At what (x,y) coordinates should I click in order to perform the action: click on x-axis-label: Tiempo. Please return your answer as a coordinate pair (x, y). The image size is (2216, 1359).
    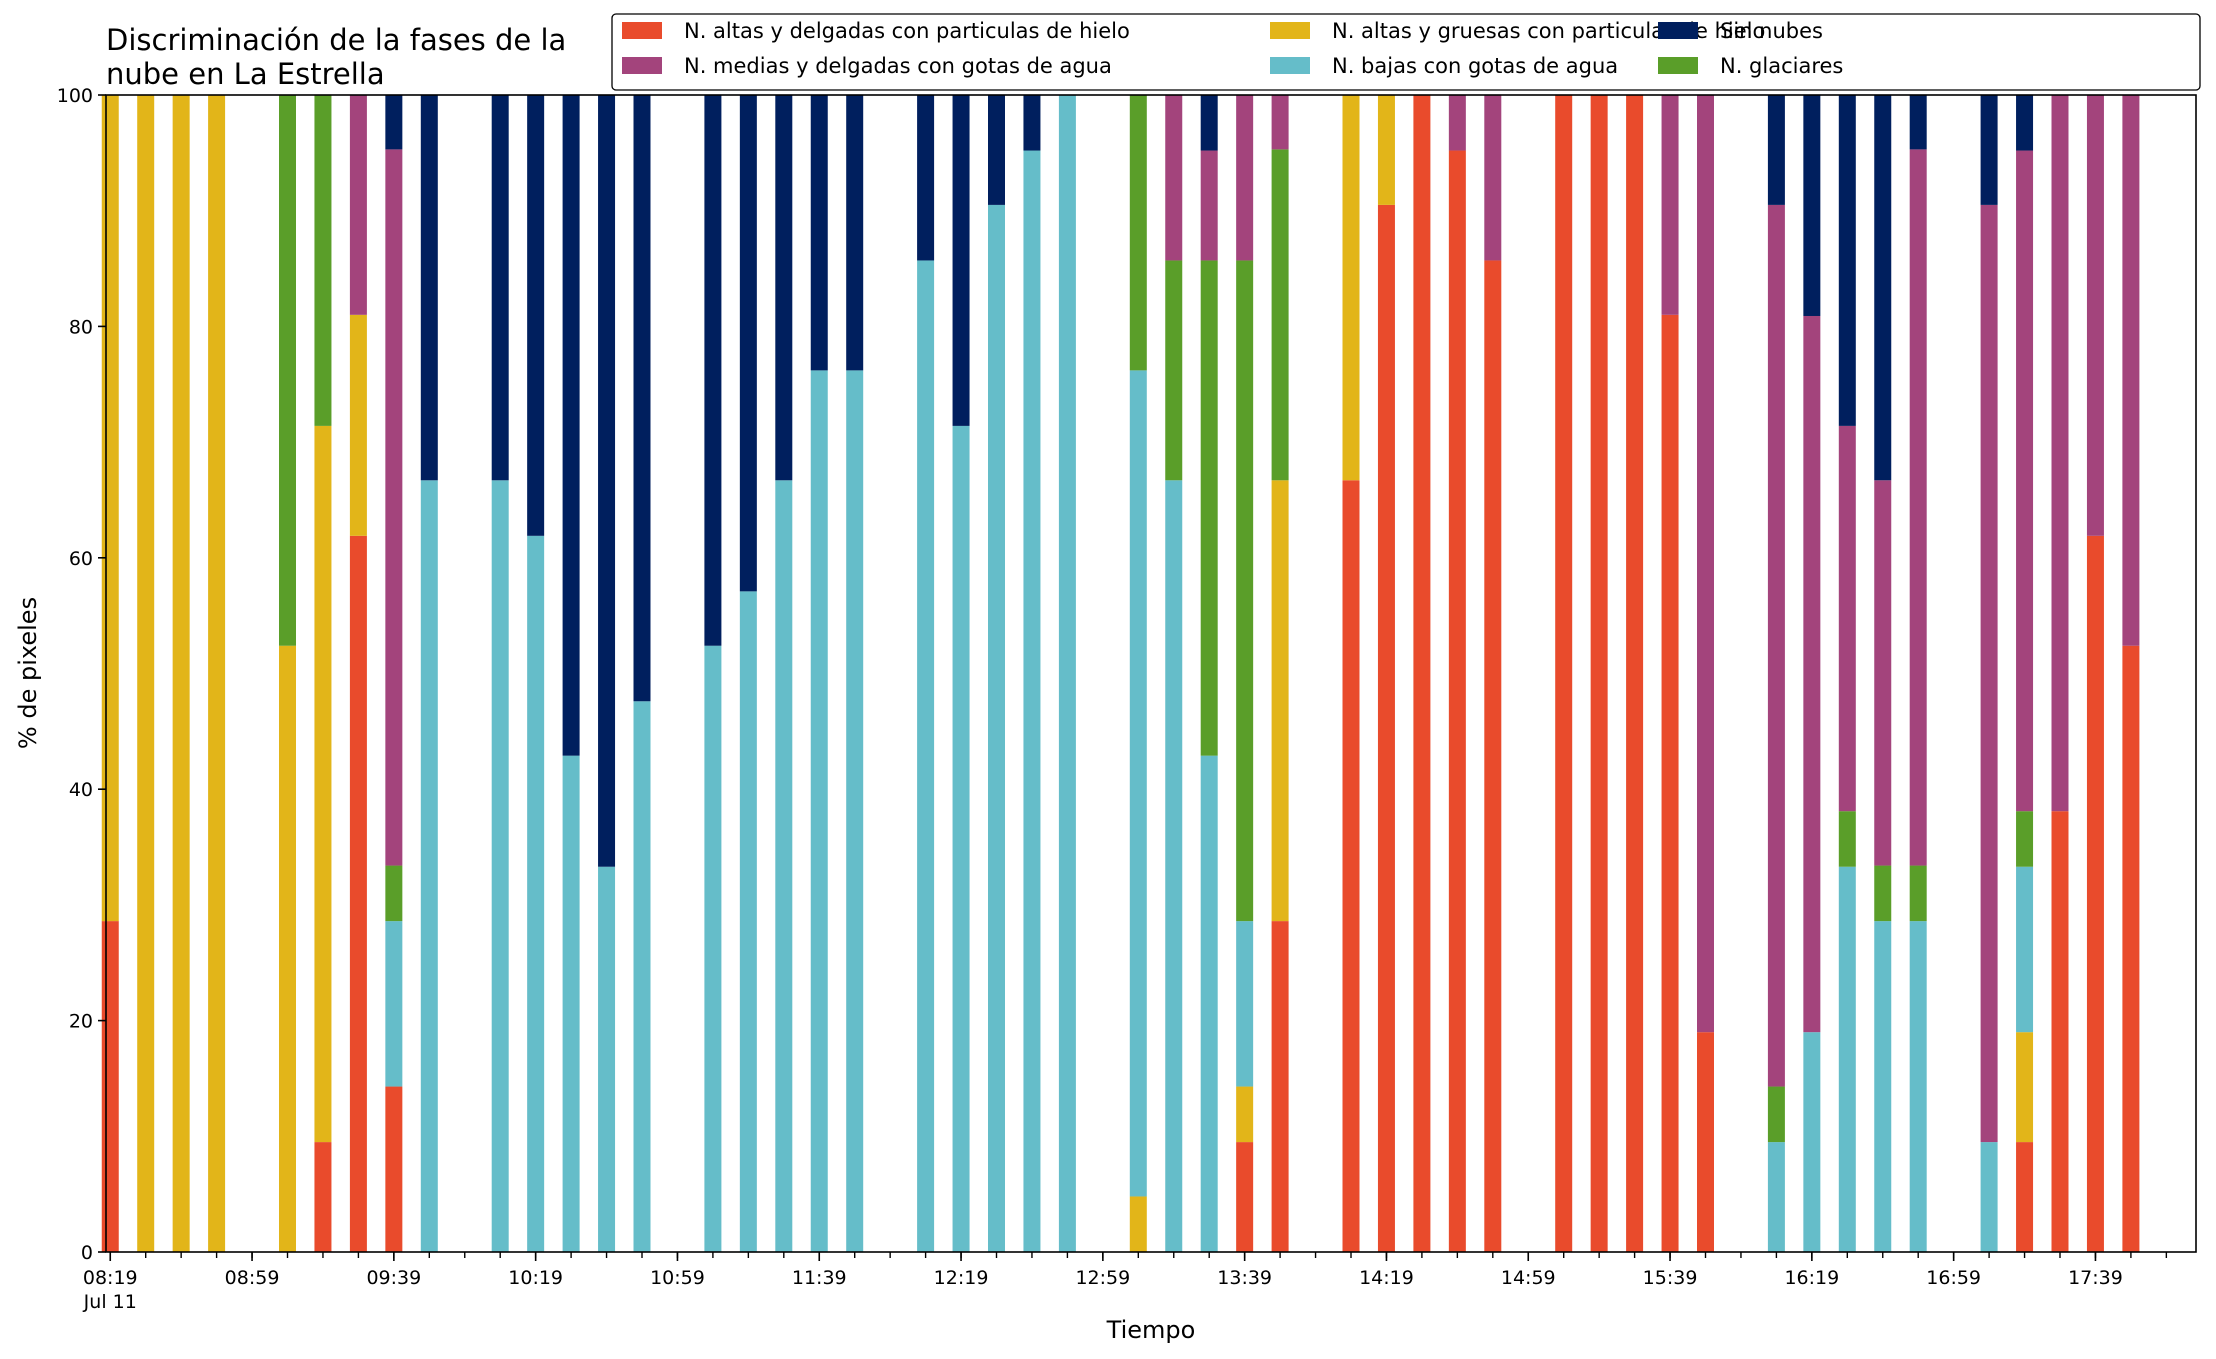
    Looking at the image, I should click on (1151, 1330).